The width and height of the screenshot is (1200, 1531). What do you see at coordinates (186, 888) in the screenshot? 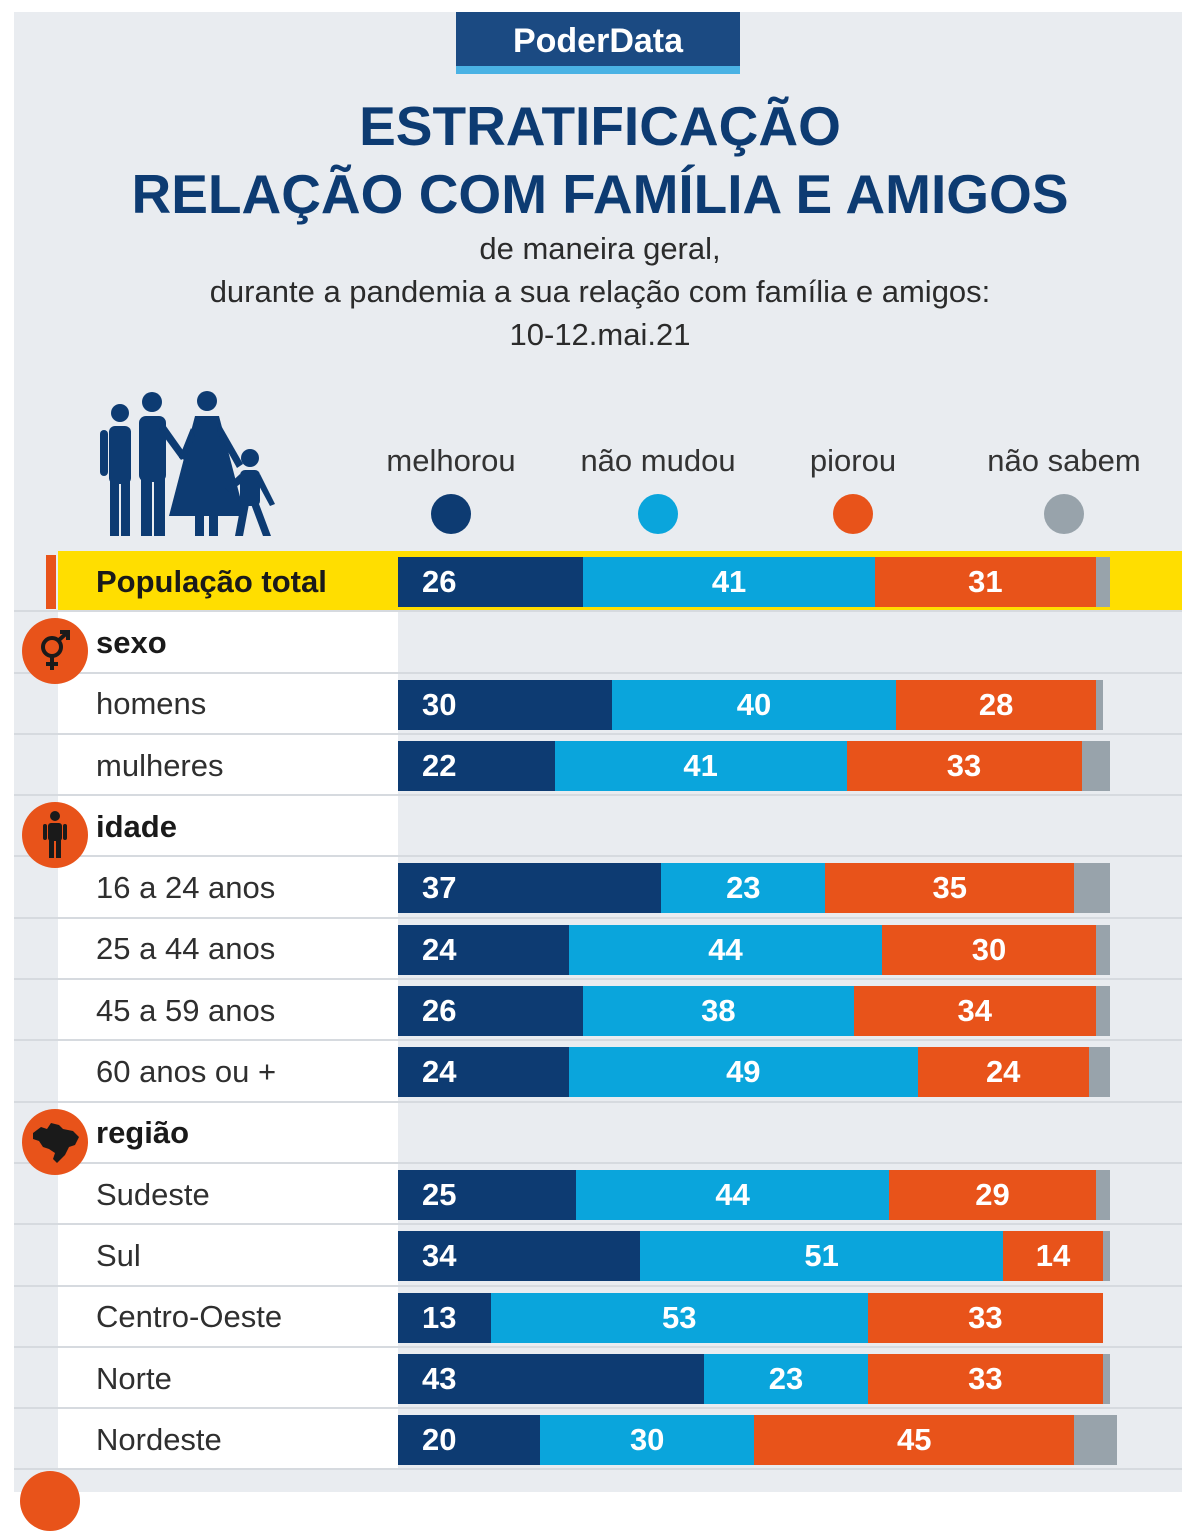
I see `row-label: 16 a 24 anos` at bounding box center [186, 888].